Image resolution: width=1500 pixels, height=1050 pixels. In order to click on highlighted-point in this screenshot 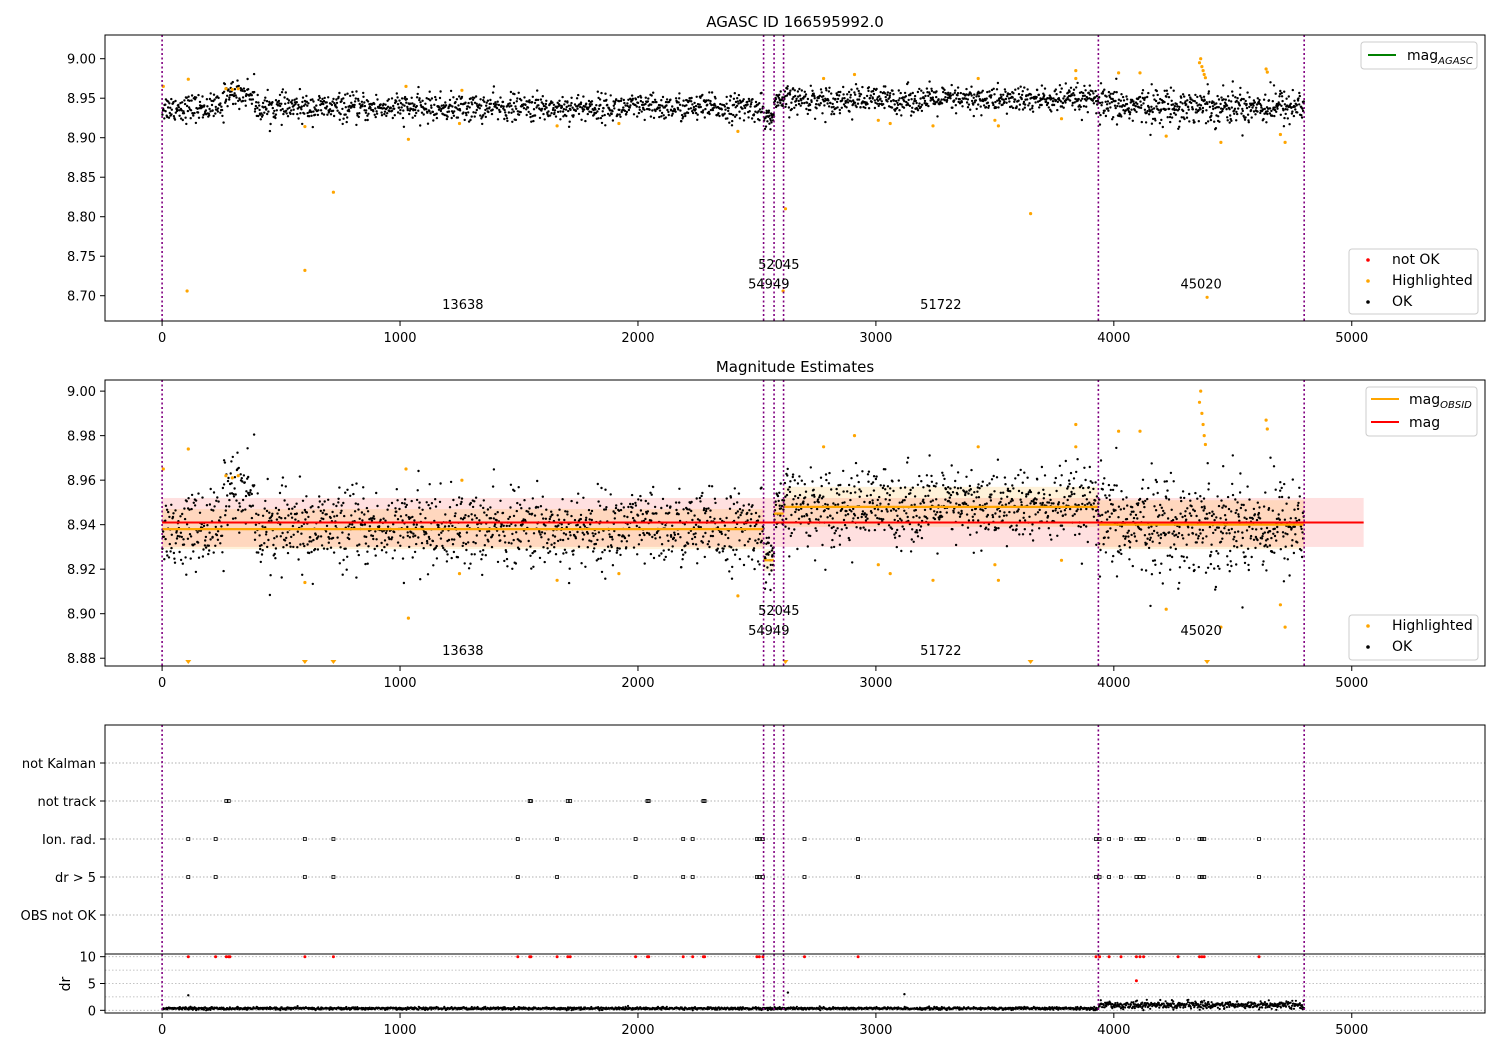, I will do `click(1140, 73)`.